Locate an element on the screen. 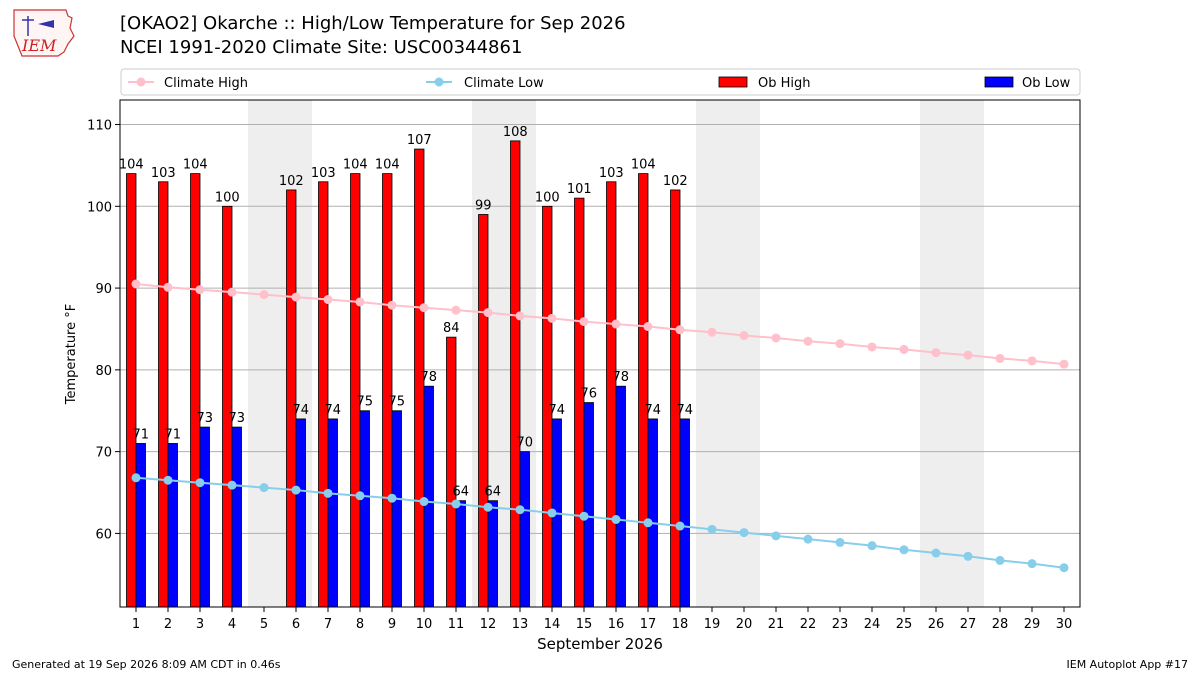  x-tick-label-29: 29 is located at coordinates (1032, 624).